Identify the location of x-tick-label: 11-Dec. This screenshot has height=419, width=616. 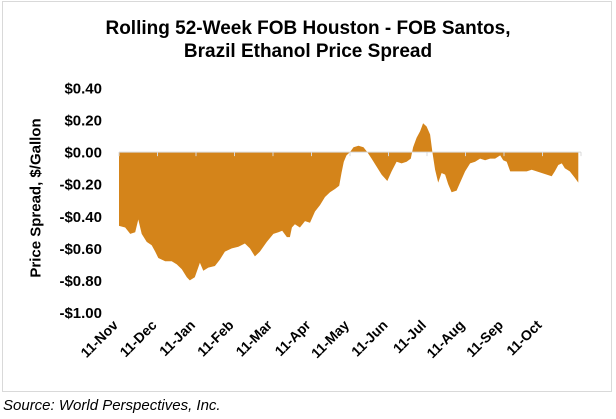
(137, 338).